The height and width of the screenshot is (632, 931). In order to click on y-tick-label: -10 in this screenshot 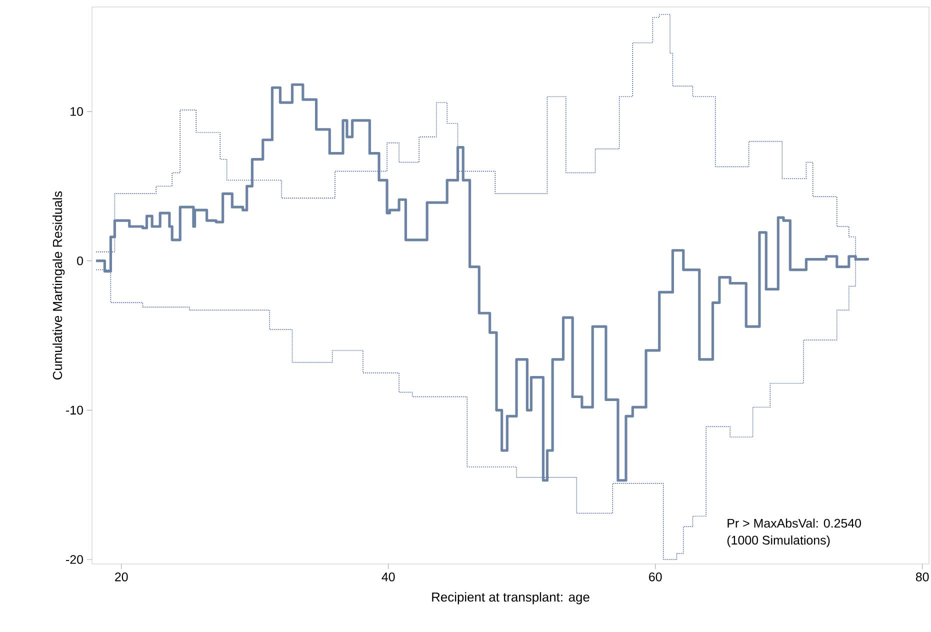, I will do `click(74, 410)`.